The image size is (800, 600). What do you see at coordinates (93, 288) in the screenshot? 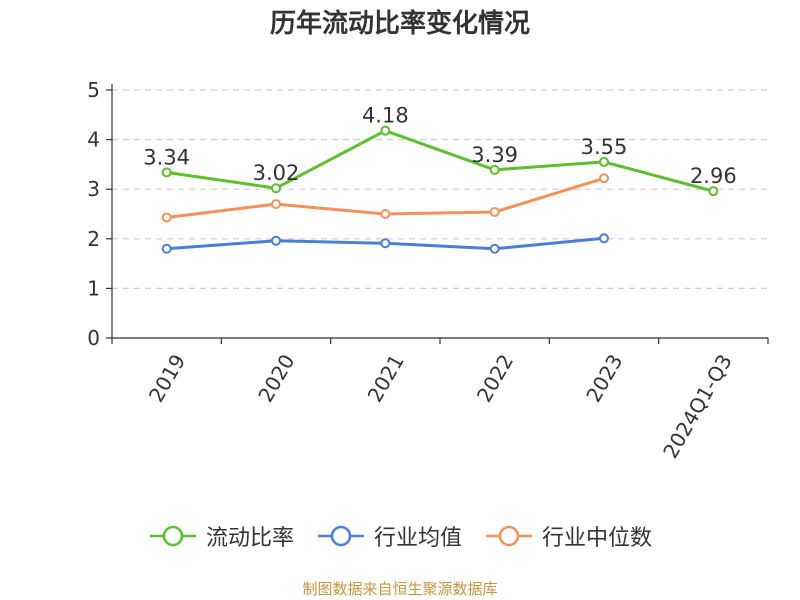
I see `y-tick-label: 1` at bounding box center [93, 288].